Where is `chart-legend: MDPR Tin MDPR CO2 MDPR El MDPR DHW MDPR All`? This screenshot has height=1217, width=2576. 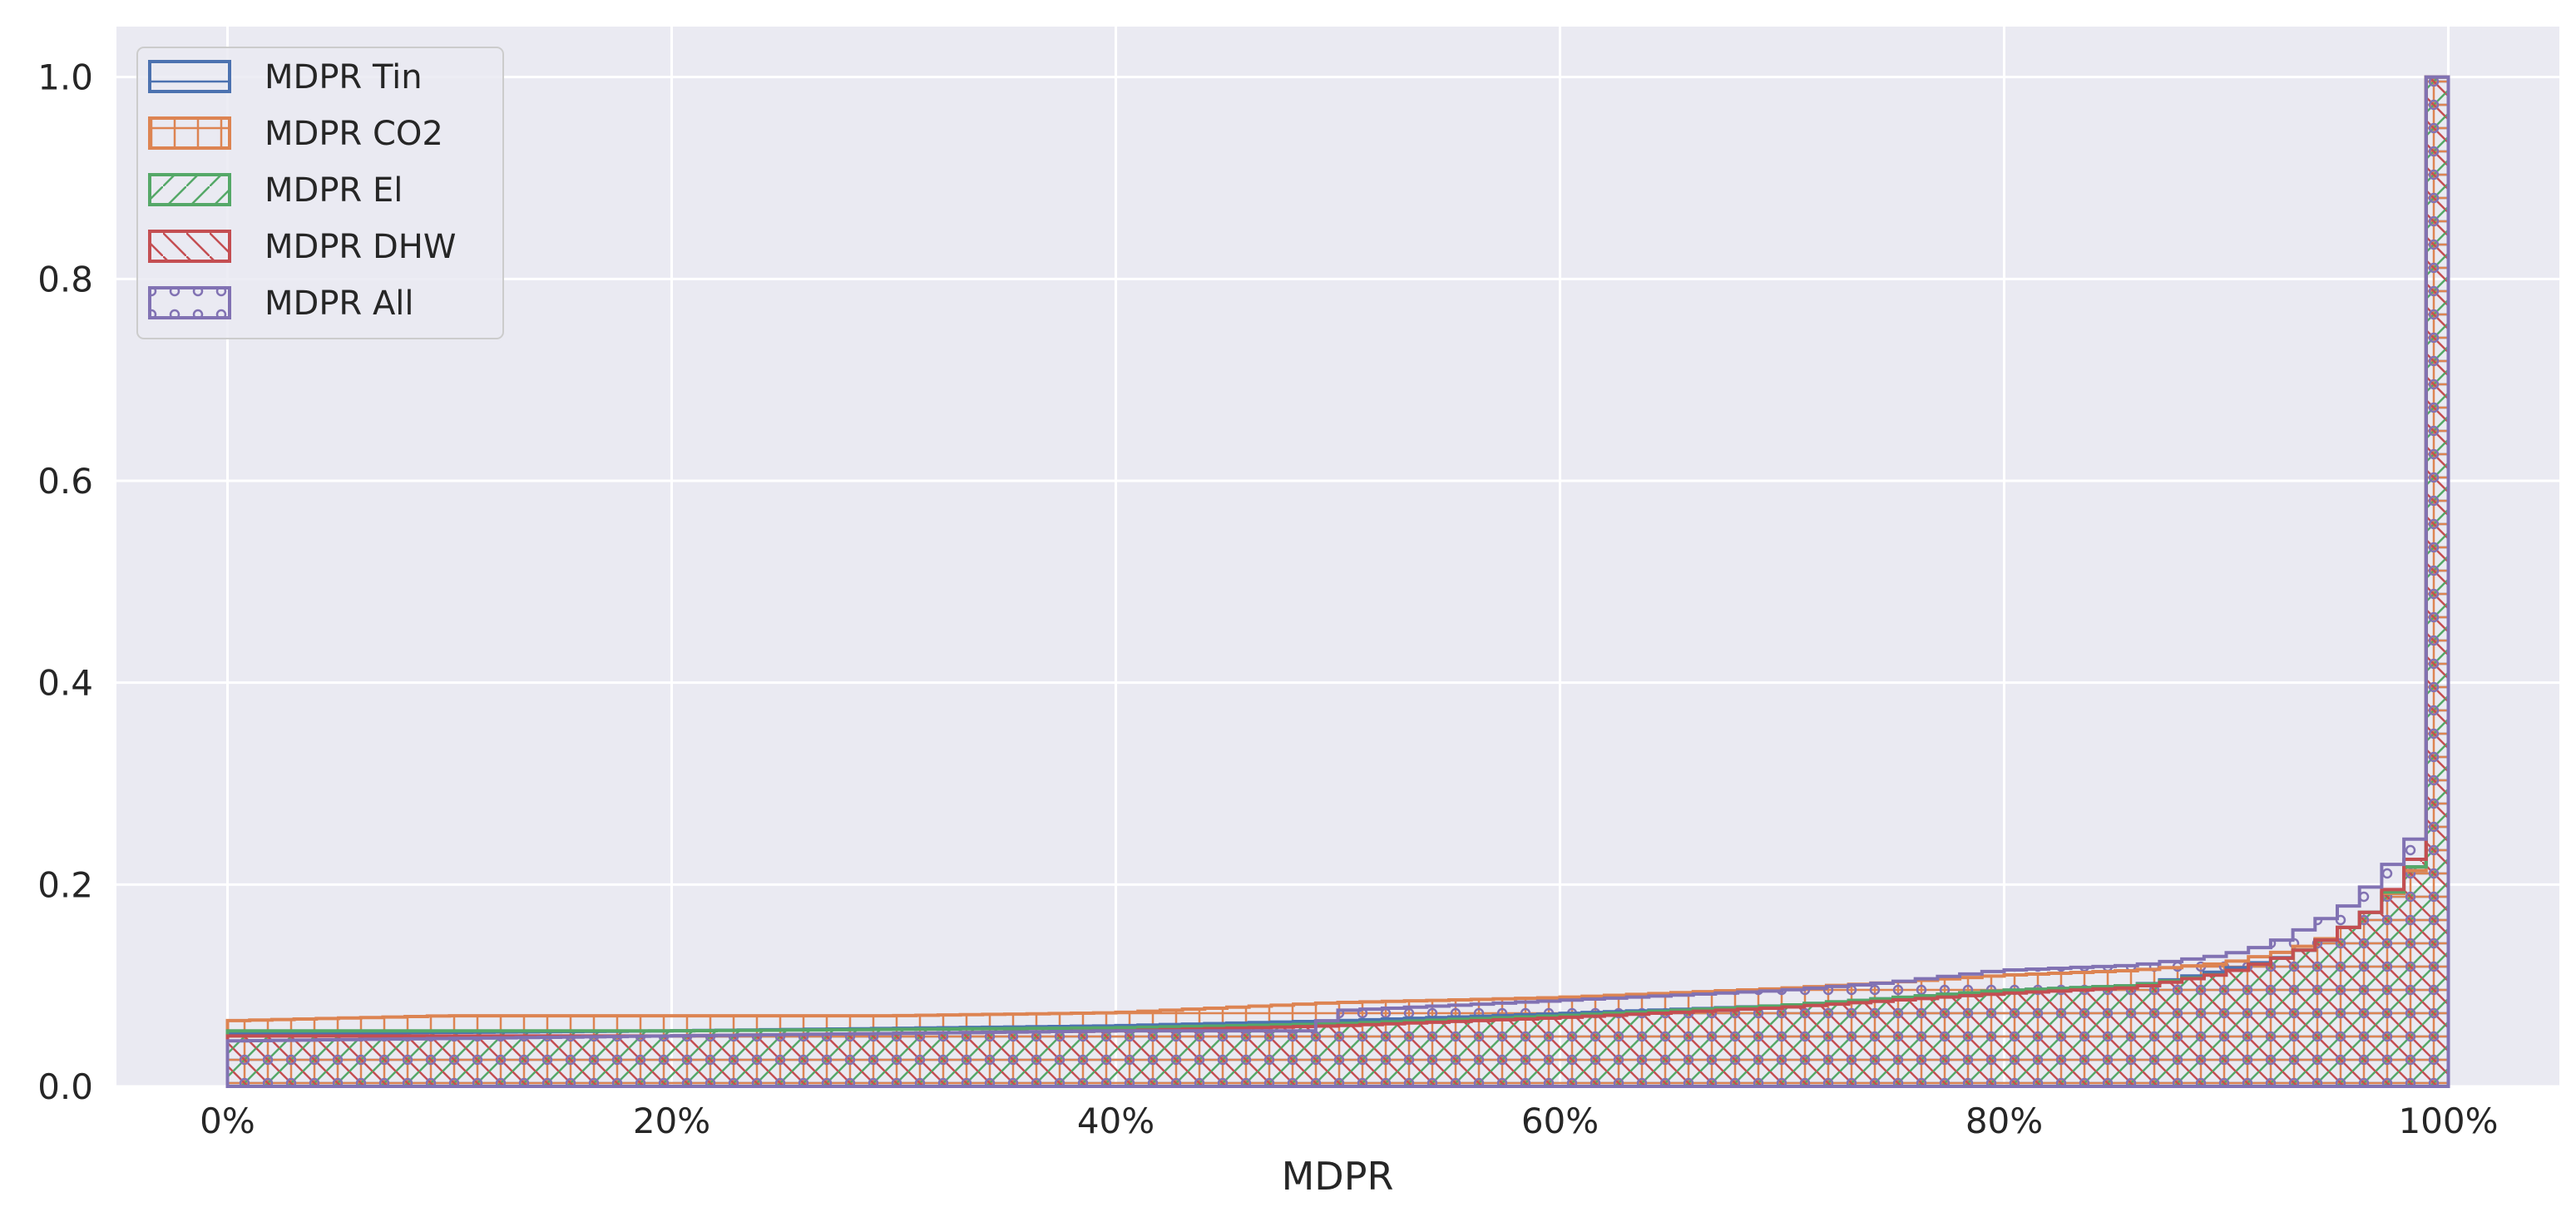 chart-legend: MDPR Tin MDPR CO2 MDPR El MDPR DHW MDPR All is located at coordinates (320, 193).